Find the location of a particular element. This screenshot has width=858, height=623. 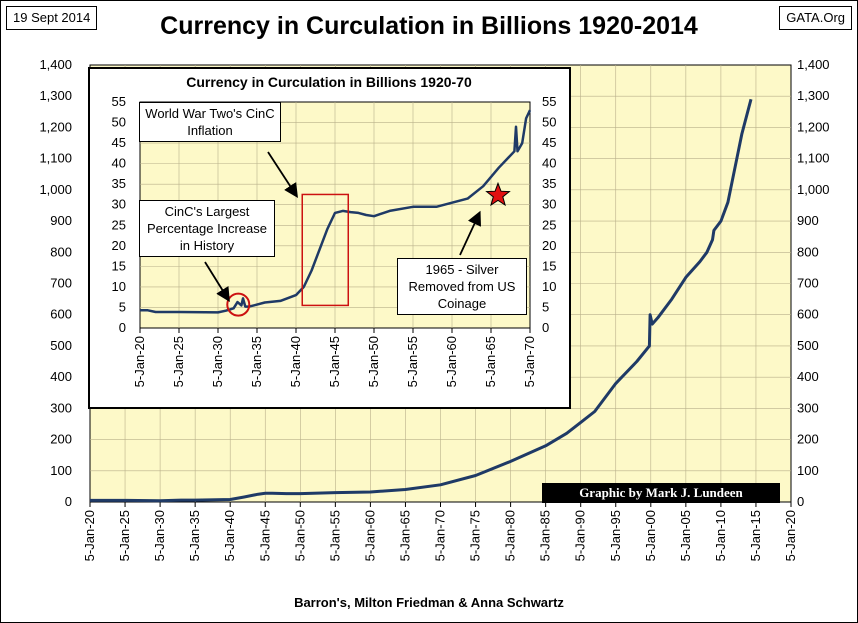

main-y-tick-label-left: 400 is located at coordinates (61, 376).